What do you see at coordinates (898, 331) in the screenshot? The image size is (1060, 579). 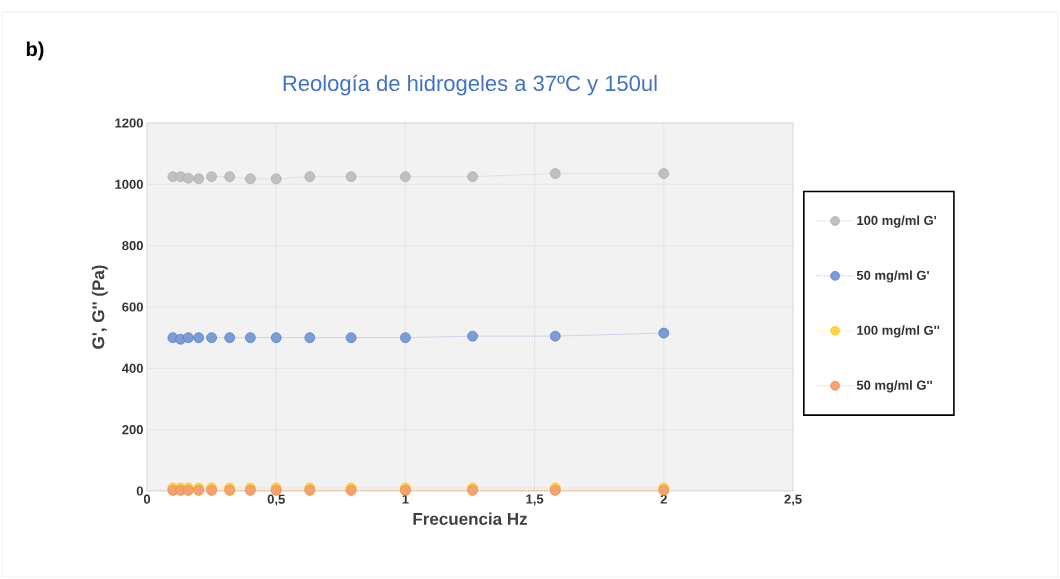 I see `legend-label: 100 mg/ml G''` at bounding box center [898, 331].